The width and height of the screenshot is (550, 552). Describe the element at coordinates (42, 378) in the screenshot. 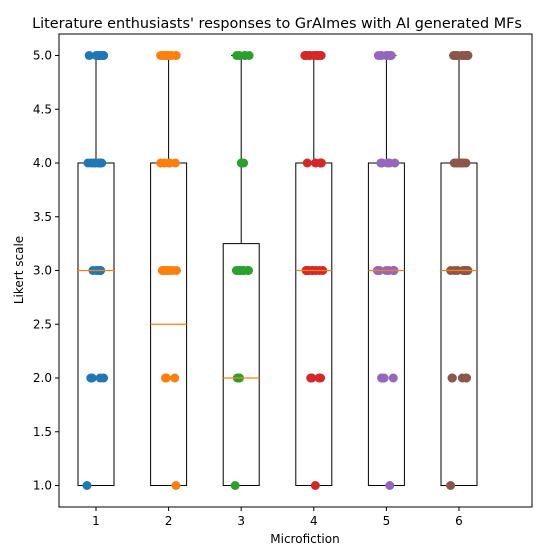

I see `y-tick-label-2: 2.0` at that location.